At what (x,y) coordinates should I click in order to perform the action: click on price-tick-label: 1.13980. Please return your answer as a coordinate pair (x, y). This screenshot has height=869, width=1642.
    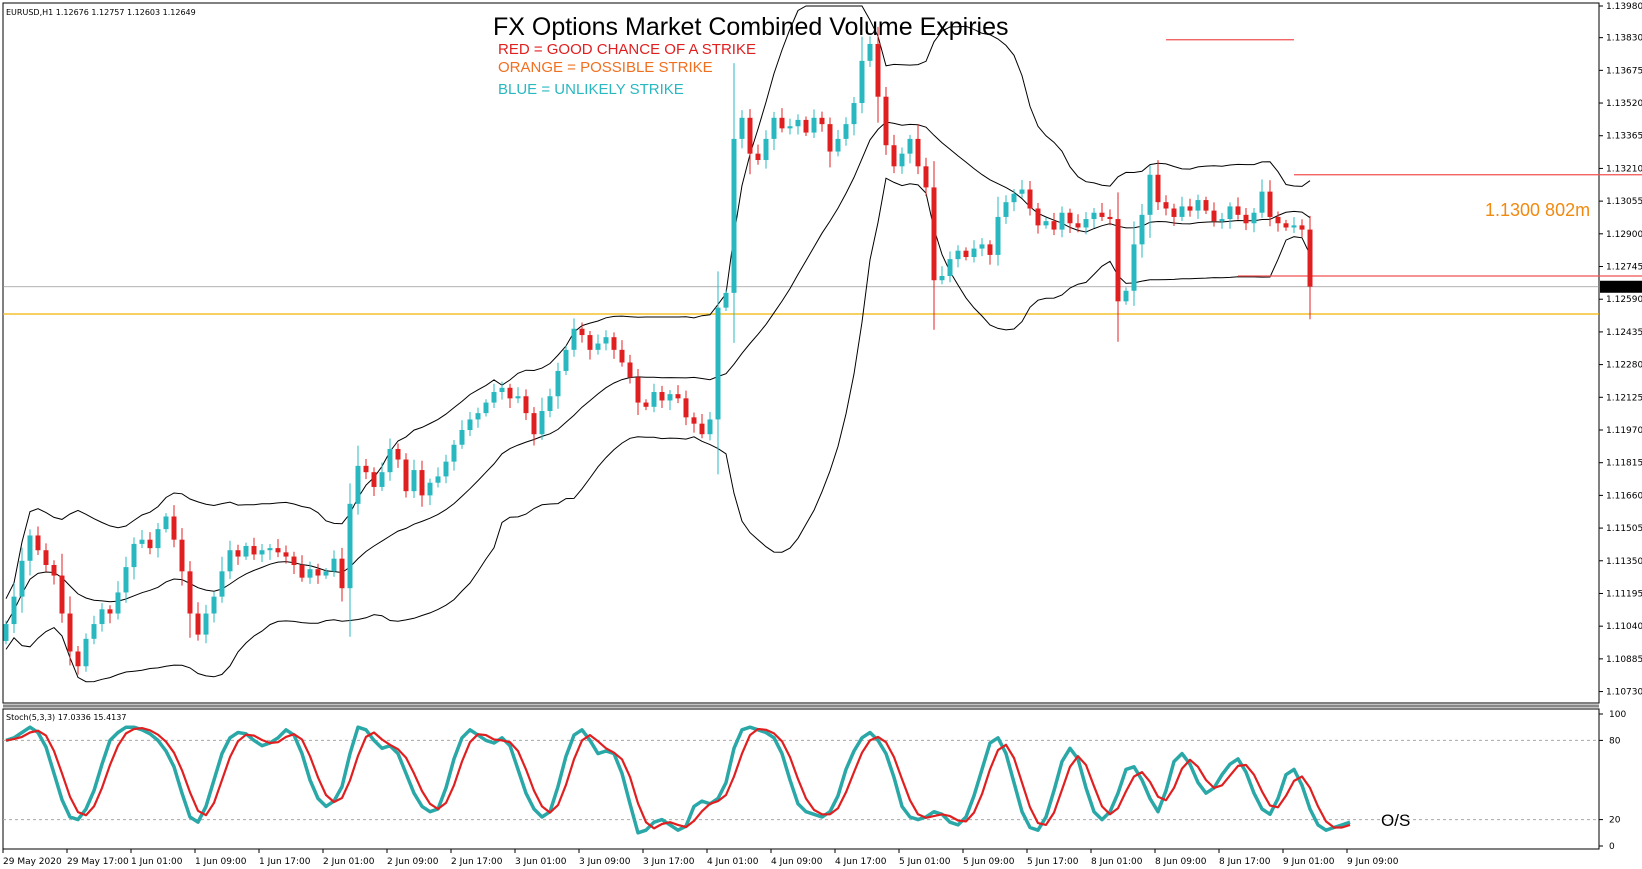
    Looking at the image, I should click on (1624, 7).